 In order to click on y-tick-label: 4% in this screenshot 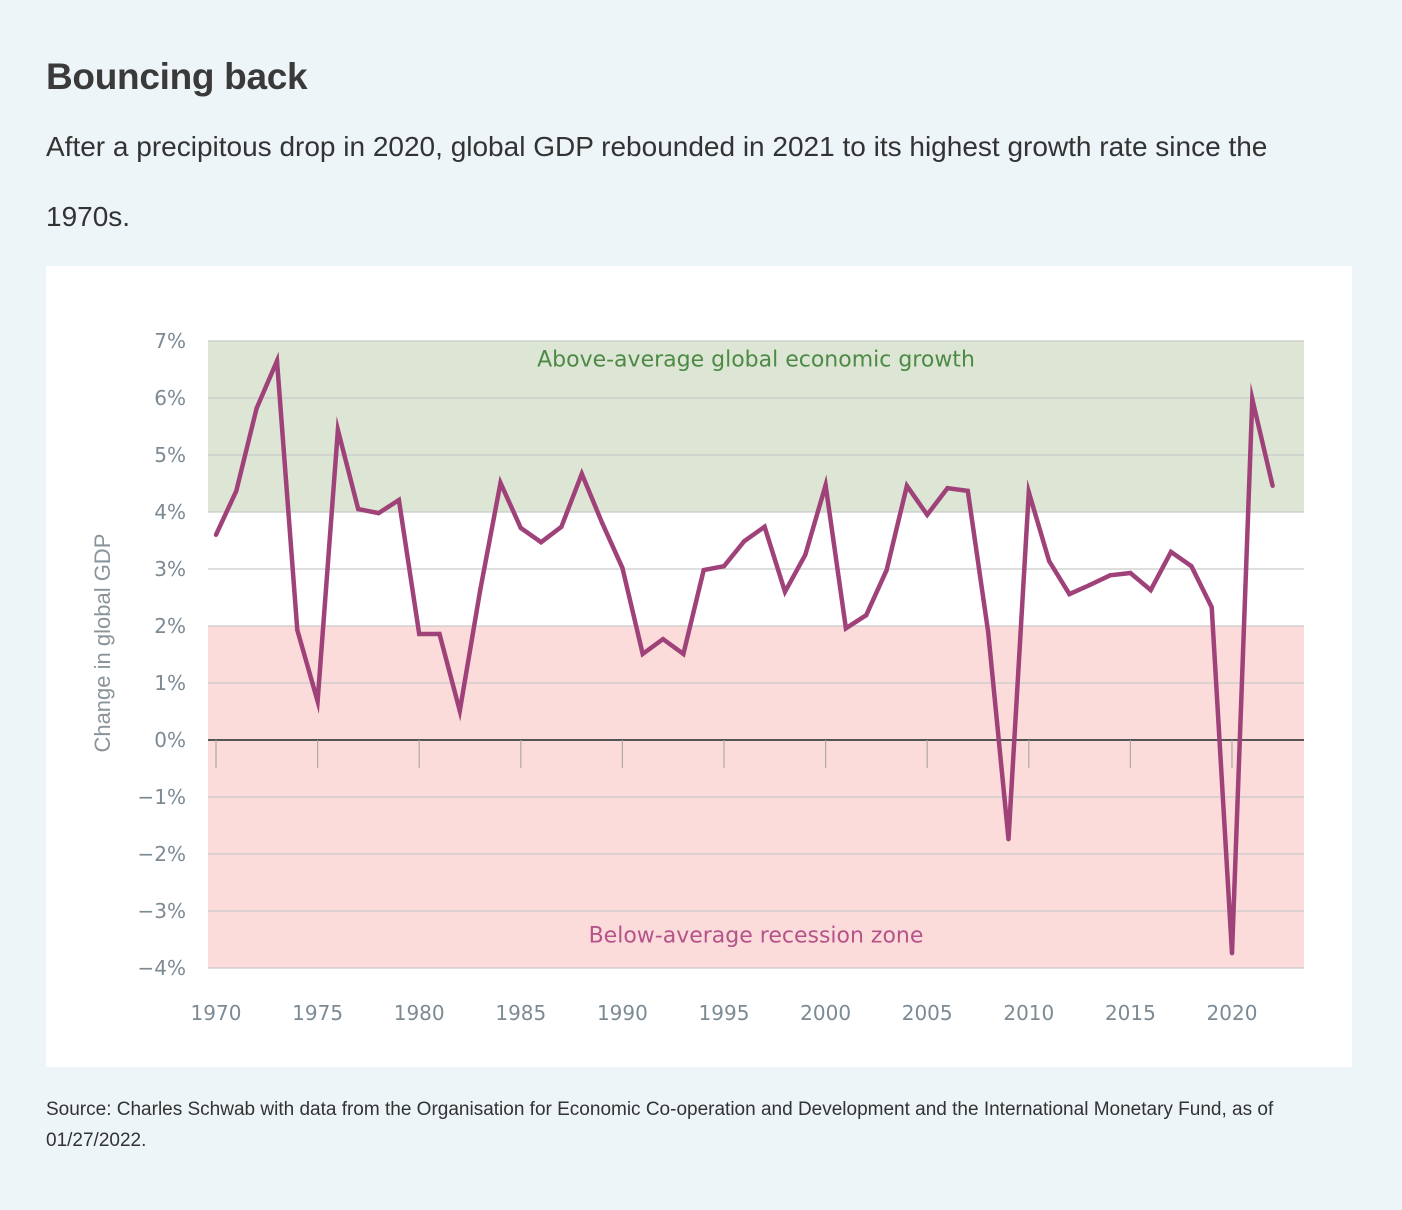, I will do `click(170, 512)`.